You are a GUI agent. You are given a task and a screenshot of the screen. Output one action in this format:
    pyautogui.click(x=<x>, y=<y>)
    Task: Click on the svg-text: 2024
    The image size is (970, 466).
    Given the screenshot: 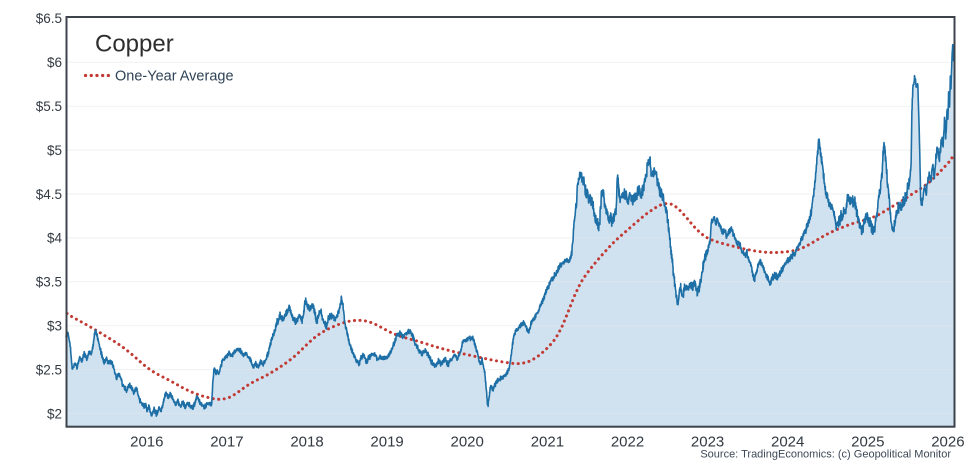 What is the action you would take?
    pyautogui.click(x=787, y=442)
    